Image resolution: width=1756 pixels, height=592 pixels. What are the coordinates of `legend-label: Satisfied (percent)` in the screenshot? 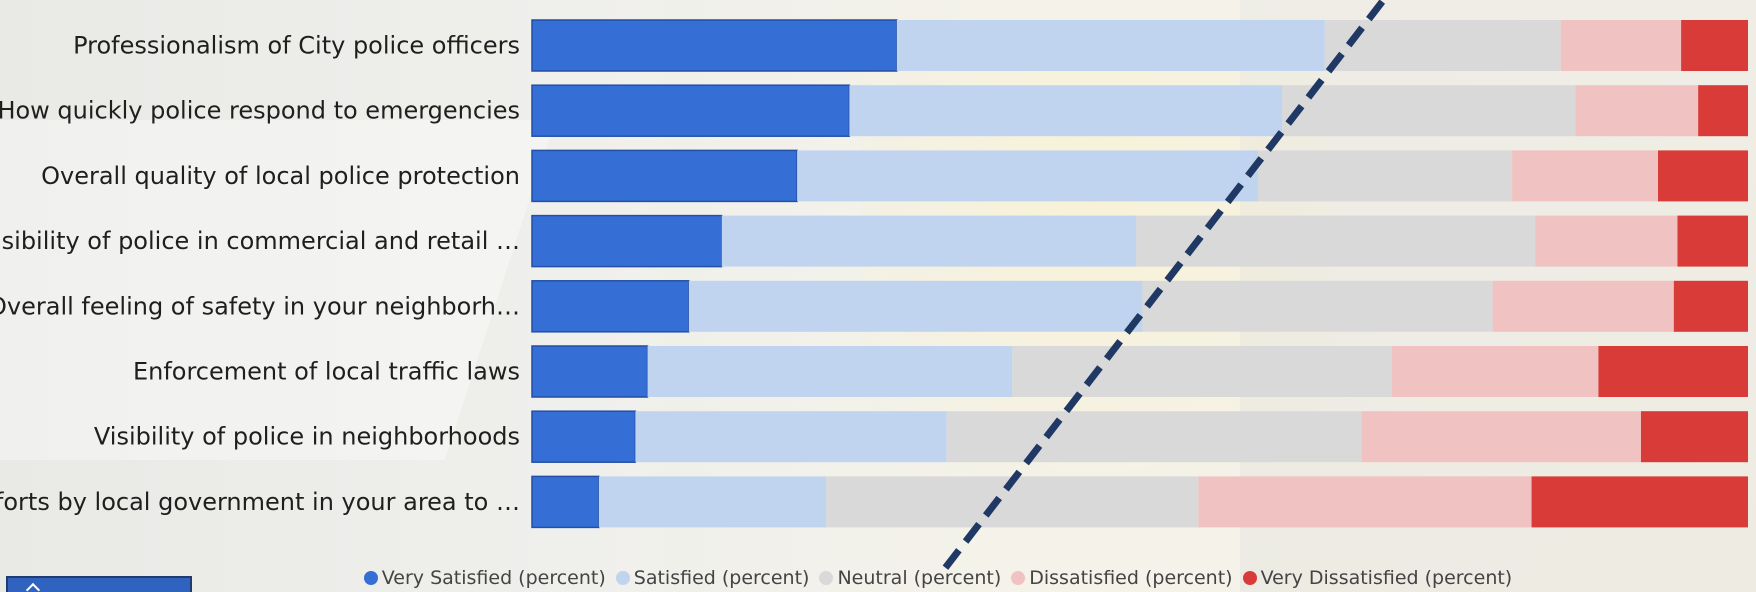 It's located at (721, 578).